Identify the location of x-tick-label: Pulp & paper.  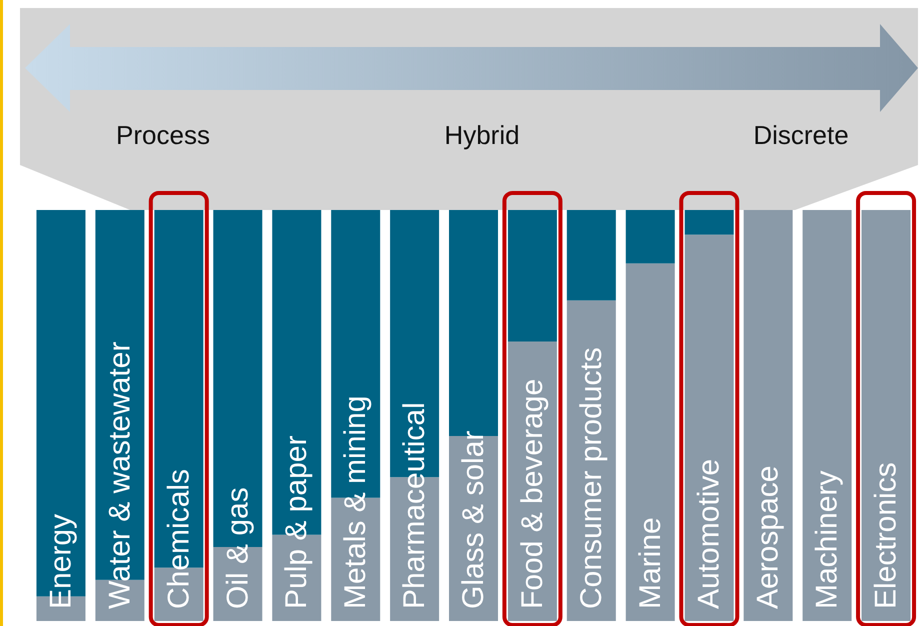
(297, 522).